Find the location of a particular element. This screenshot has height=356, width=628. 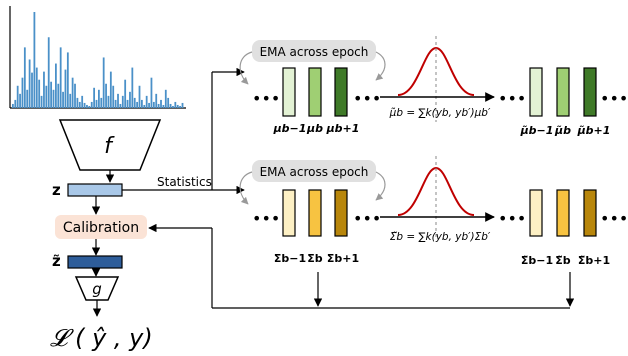

z-label: z is located at coordinates (56, 190).